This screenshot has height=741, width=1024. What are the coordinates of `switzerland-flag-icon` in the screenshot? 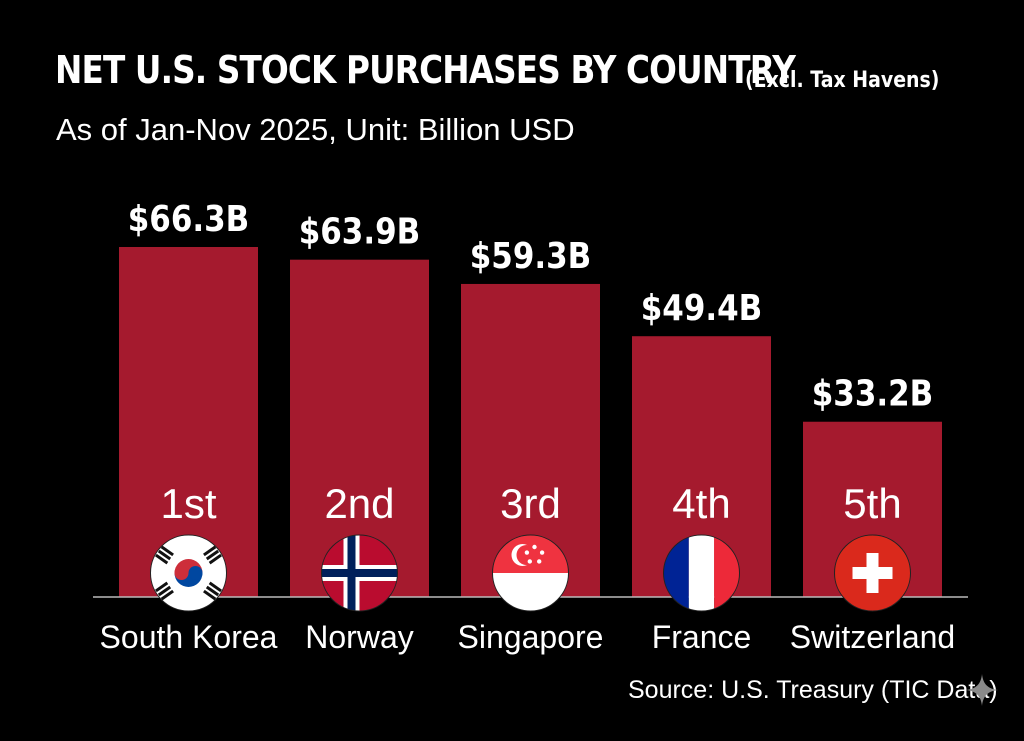 It's located at (872, 573).